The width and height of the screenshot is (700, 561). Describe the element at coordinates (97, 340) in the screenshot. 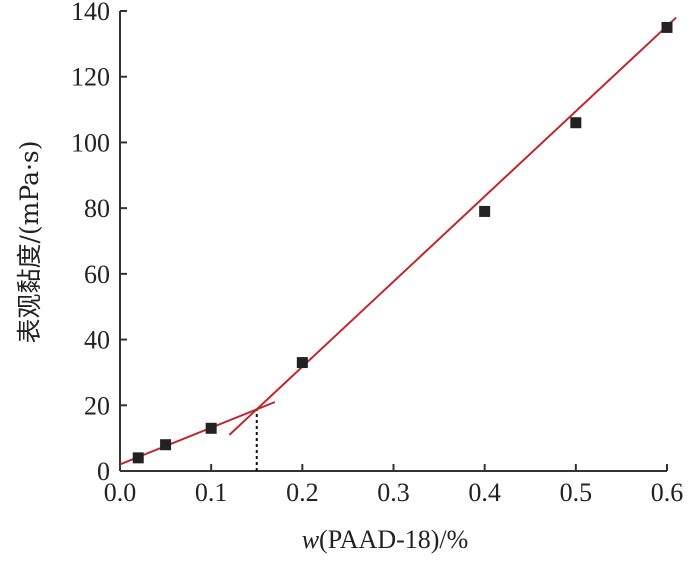

I see `y-tick-label: 40` at that location.